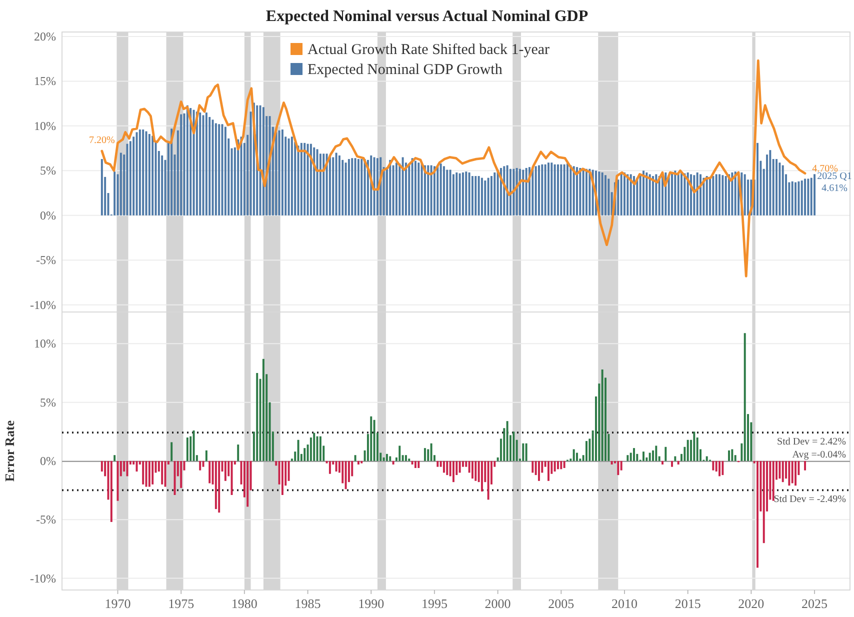 This screenshot has width=854, height=617. Describe the element at coordinates (811, 442) in the screenshot. I see `ref-line-label: Std Dev = 2.42%` at that location.